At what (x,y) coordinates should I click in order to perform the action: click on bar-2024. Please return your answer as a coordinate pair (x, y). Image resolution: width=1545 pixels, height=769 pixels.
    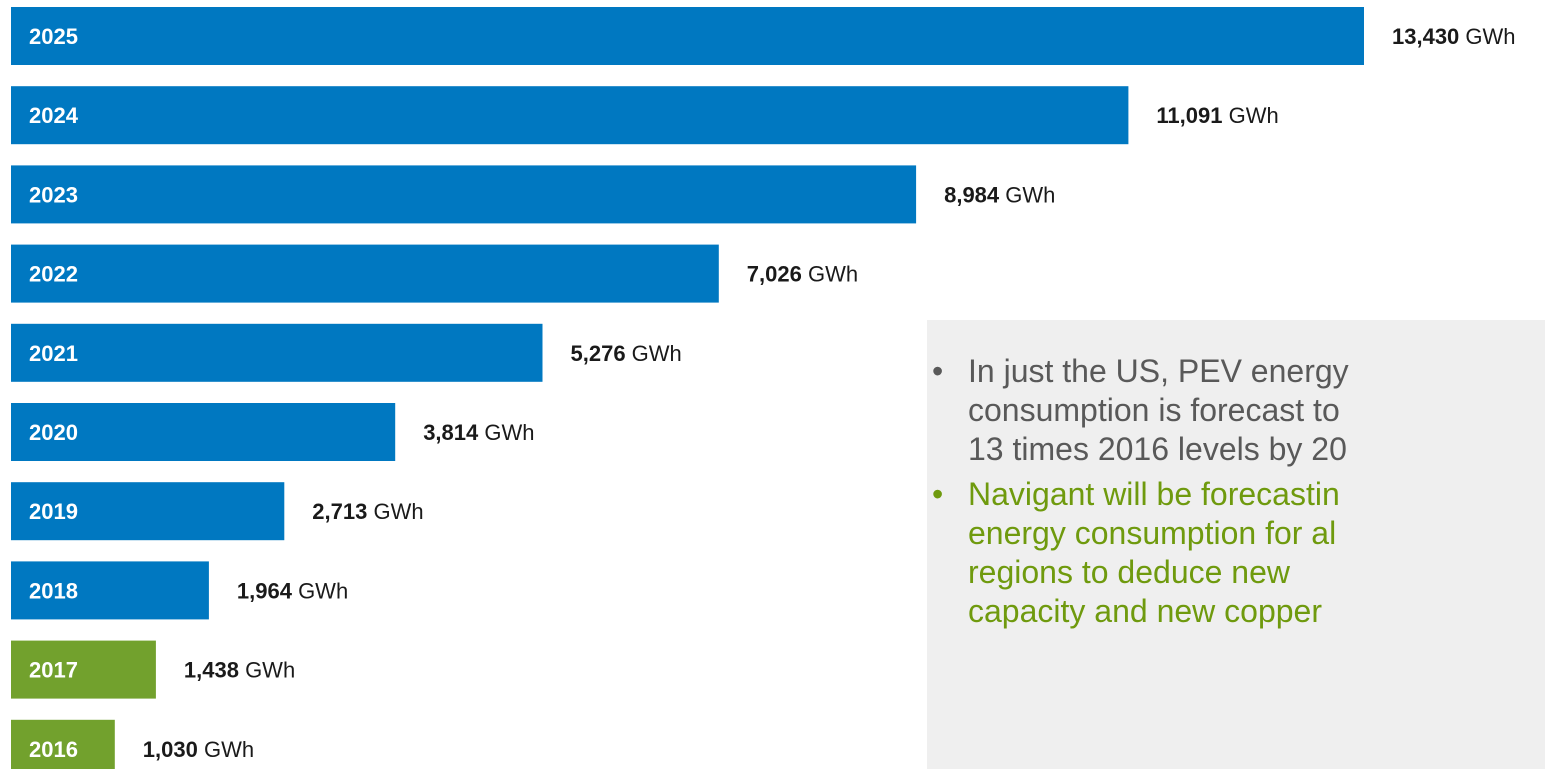
    Looking at the image, I should click on (570, 115).